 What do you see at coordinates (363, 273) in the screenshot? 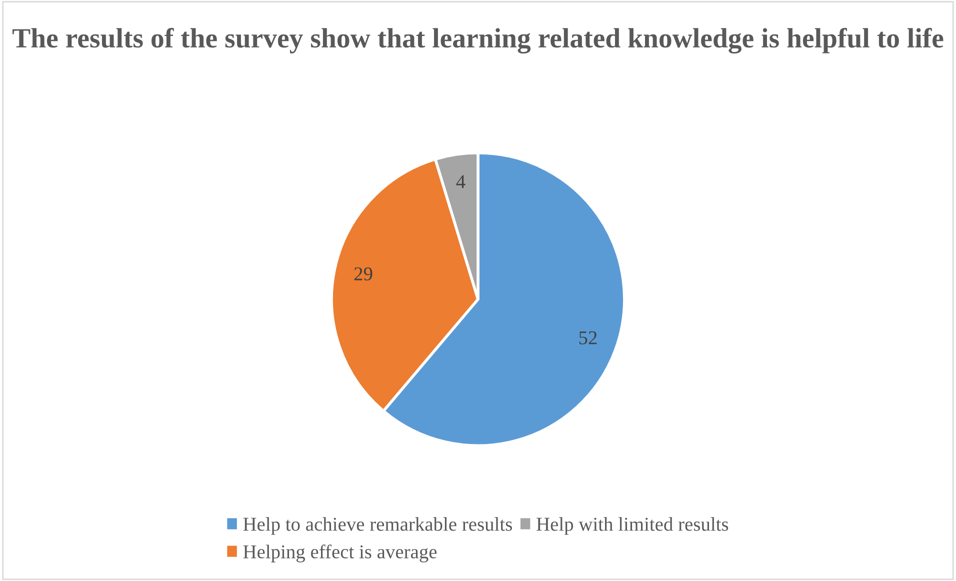
I see `data-label: 29` at bounding box center [363, 273].